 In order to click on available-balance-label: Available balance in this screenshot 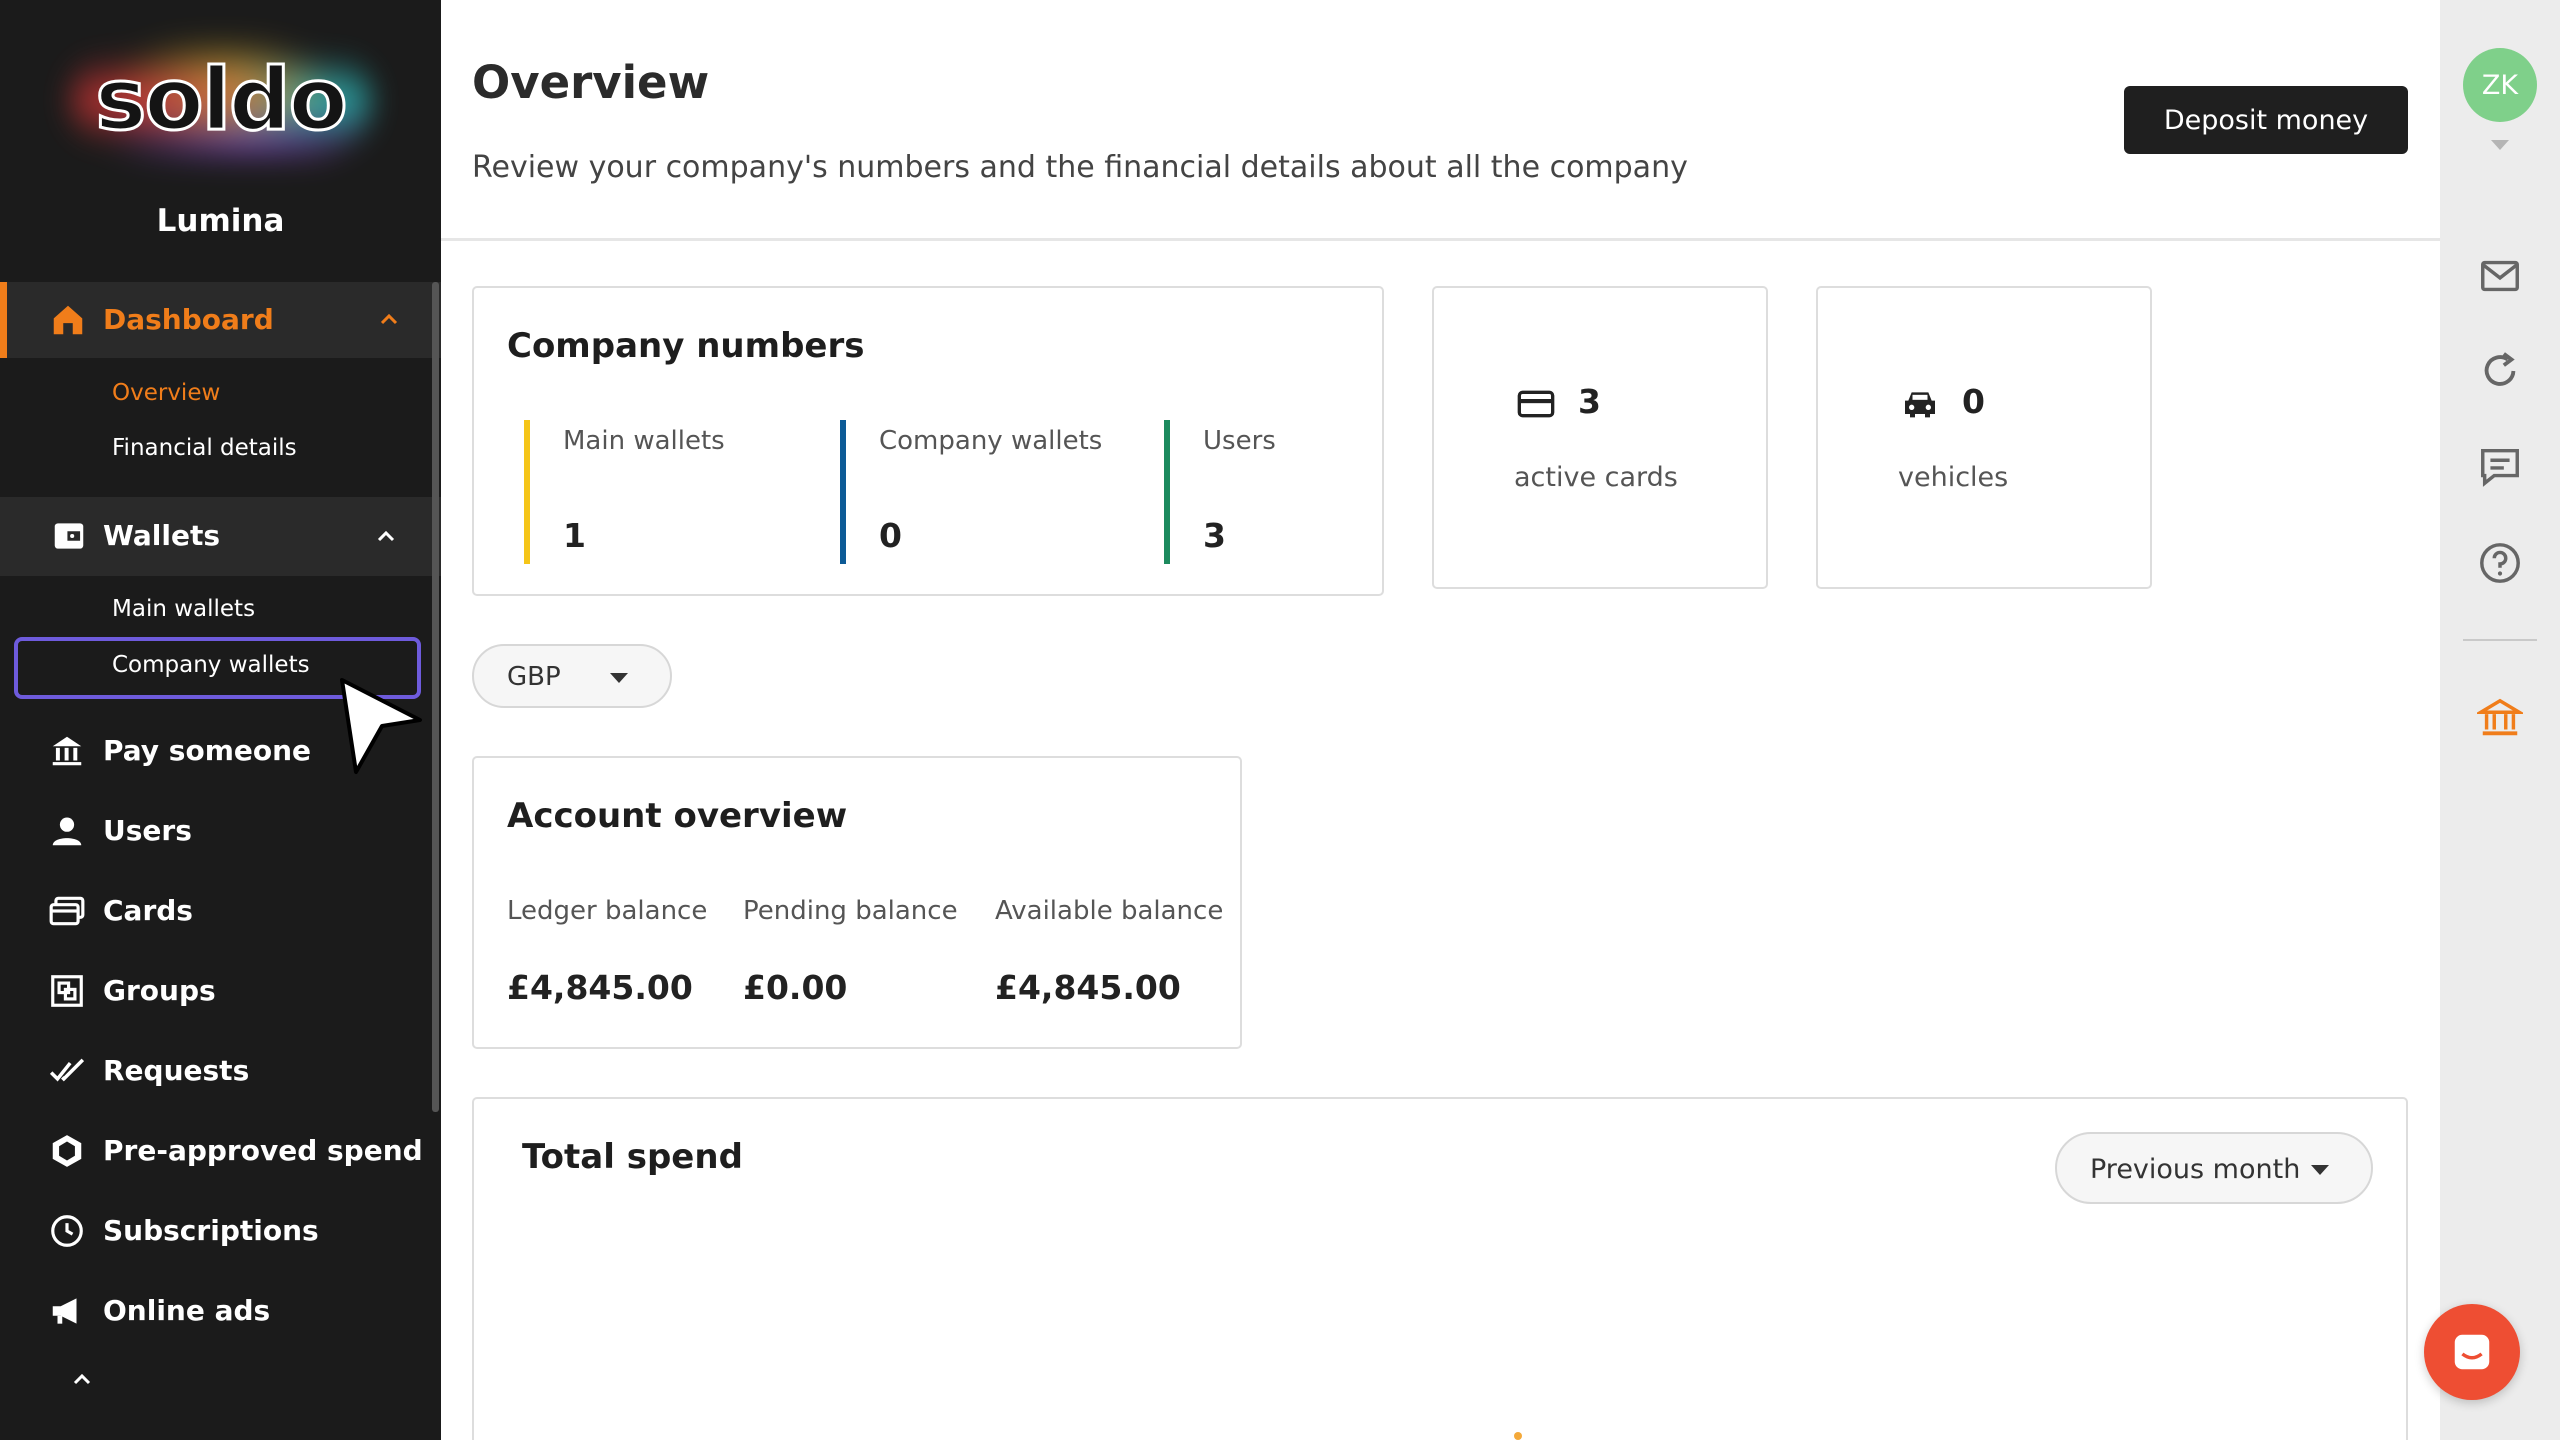, I will do `click(1109, 911)`.